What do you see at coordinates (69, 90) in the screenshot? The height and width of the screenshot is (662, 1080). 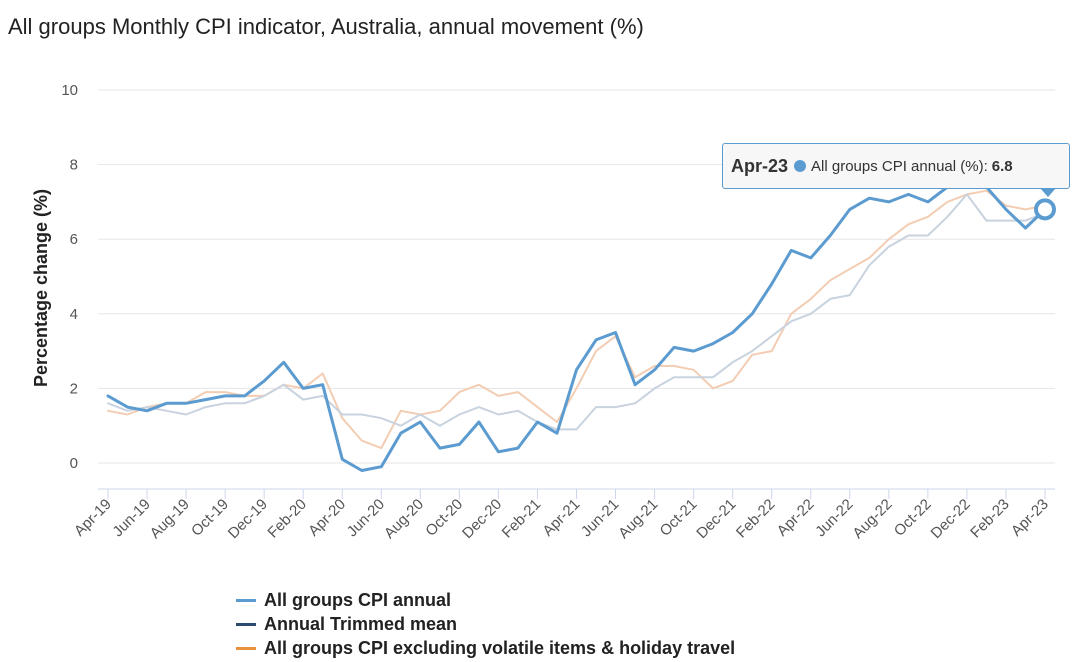 I see `y-tick-label: 10` at bounding box center [69, 90].